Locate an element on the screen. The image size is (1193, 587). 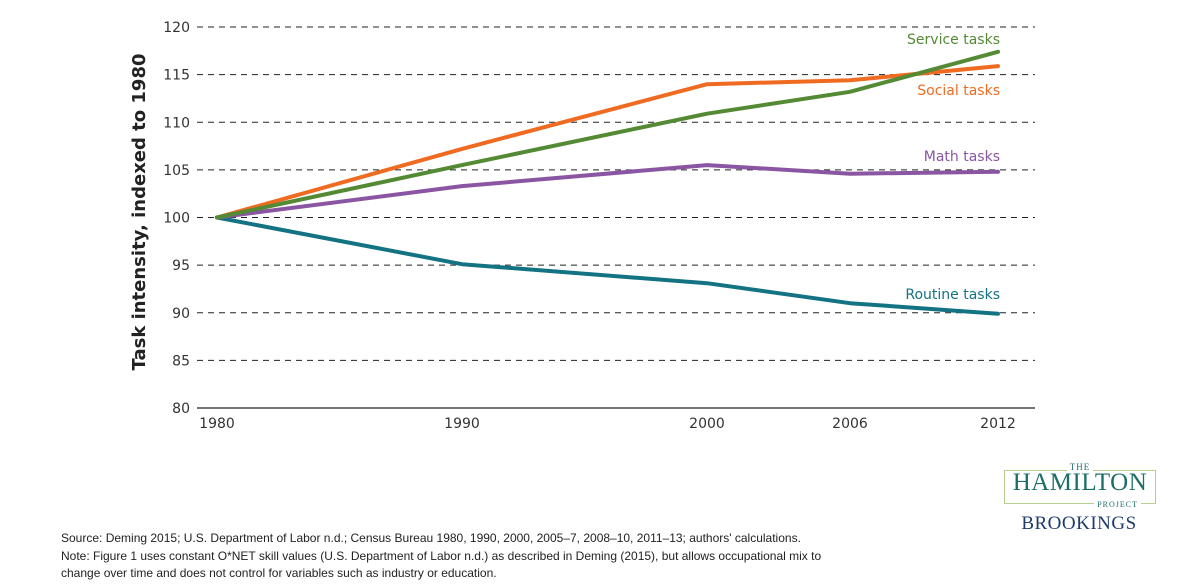
x-tick-label: 2000 is located at coordinates (707, 424).